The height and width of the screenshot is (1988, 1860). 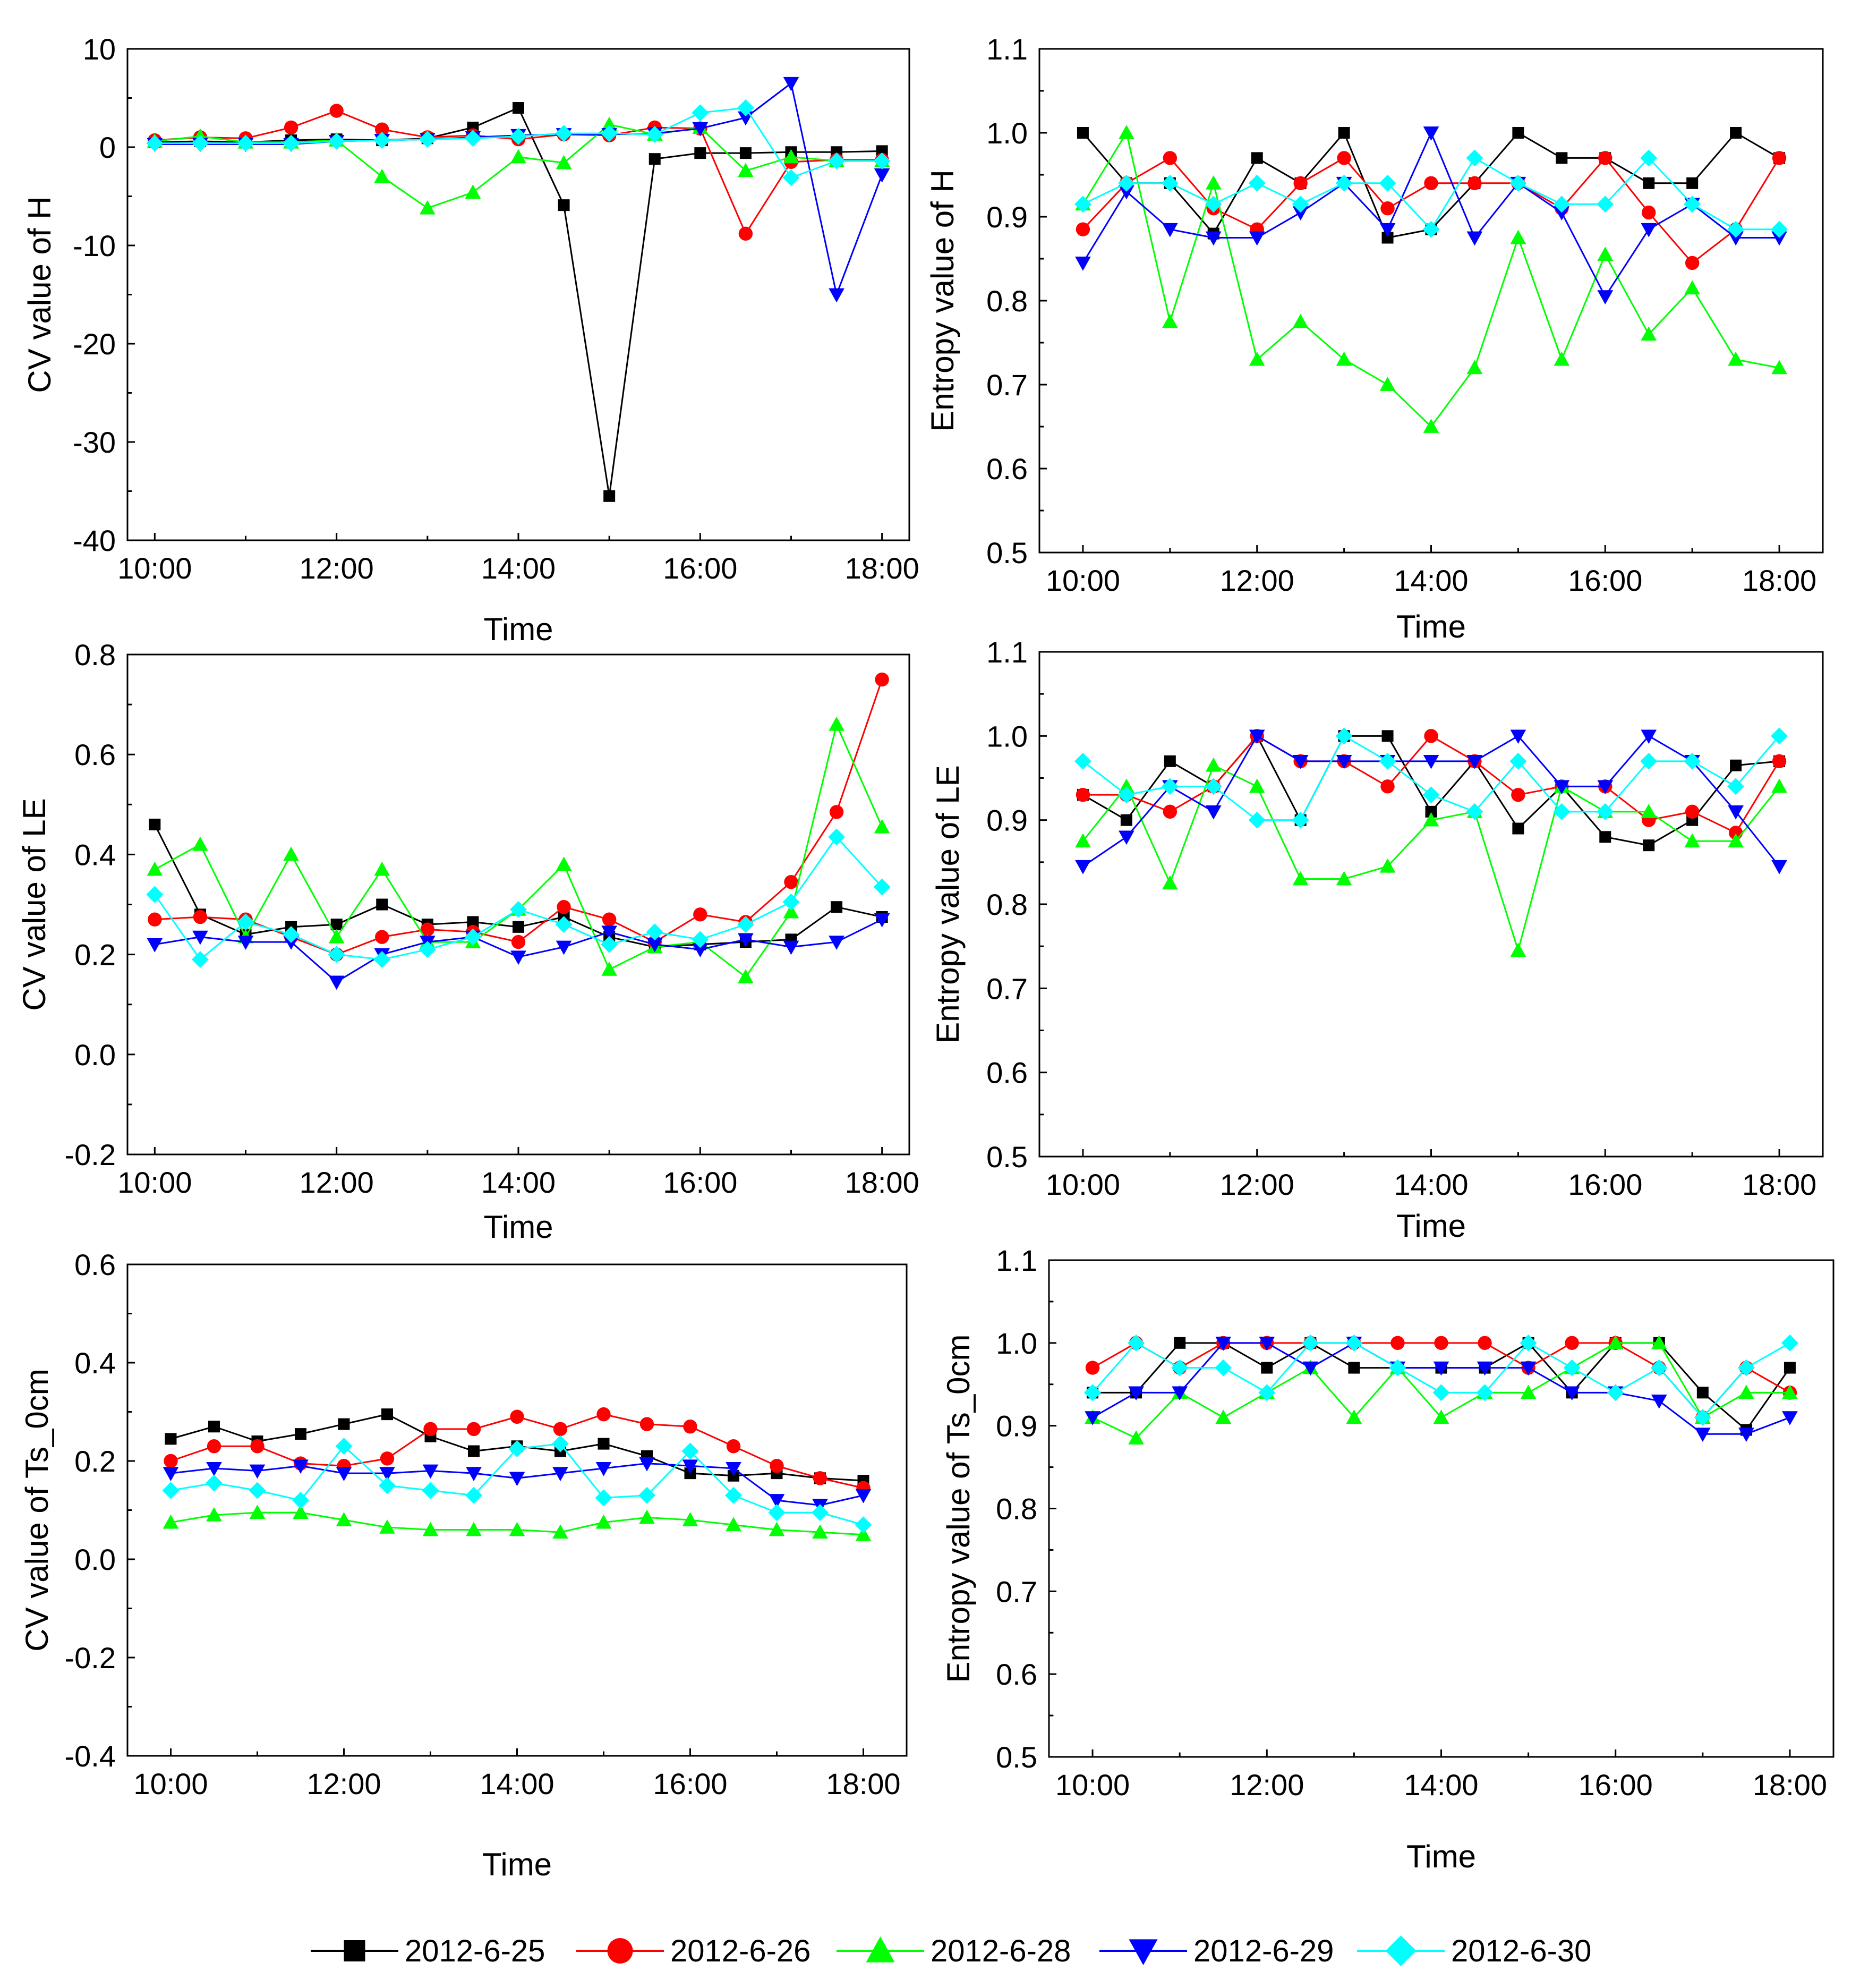 What do you see at coordinates (1521, 1951) in the screenshot?
I see `legend-label: 2012-6-30` at bounding box center [1521, 1951].